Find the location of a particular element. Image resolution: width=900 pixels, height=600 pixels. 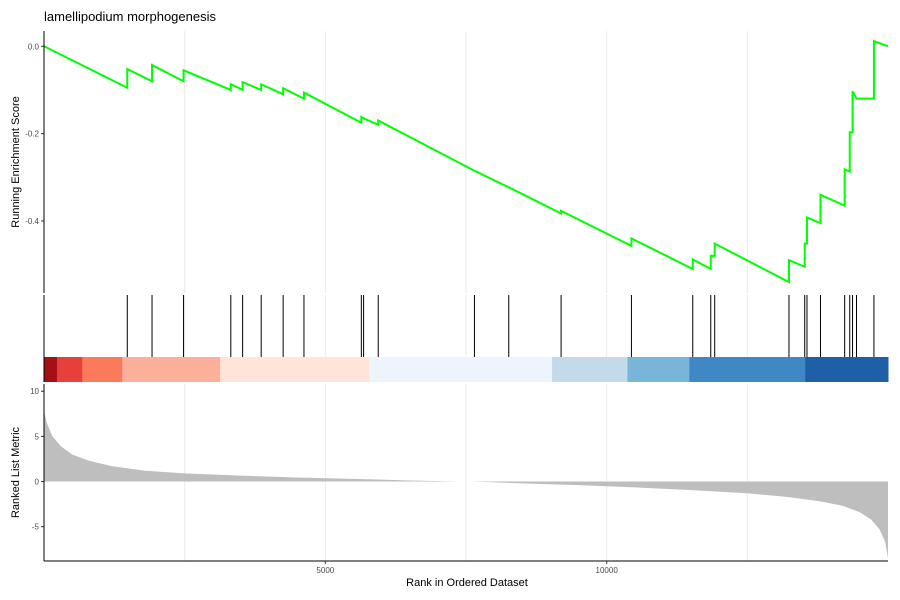

x-tick-label: 5000 is located at coordinates (325, 570).